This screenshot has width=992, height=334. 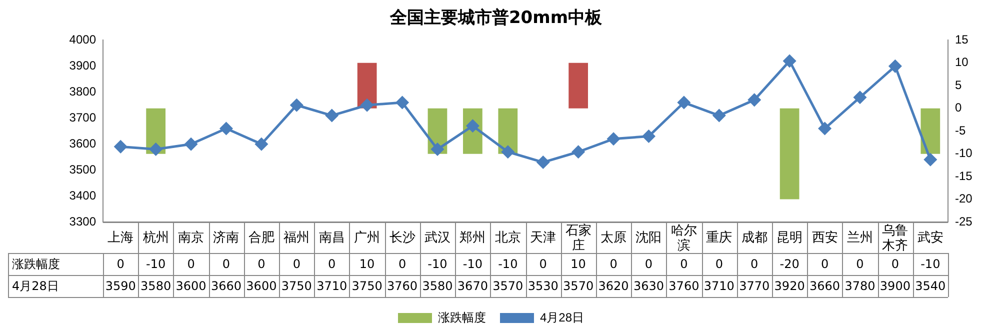 I want to click on y2-tick-label: 5, so click(x=958, y=85).